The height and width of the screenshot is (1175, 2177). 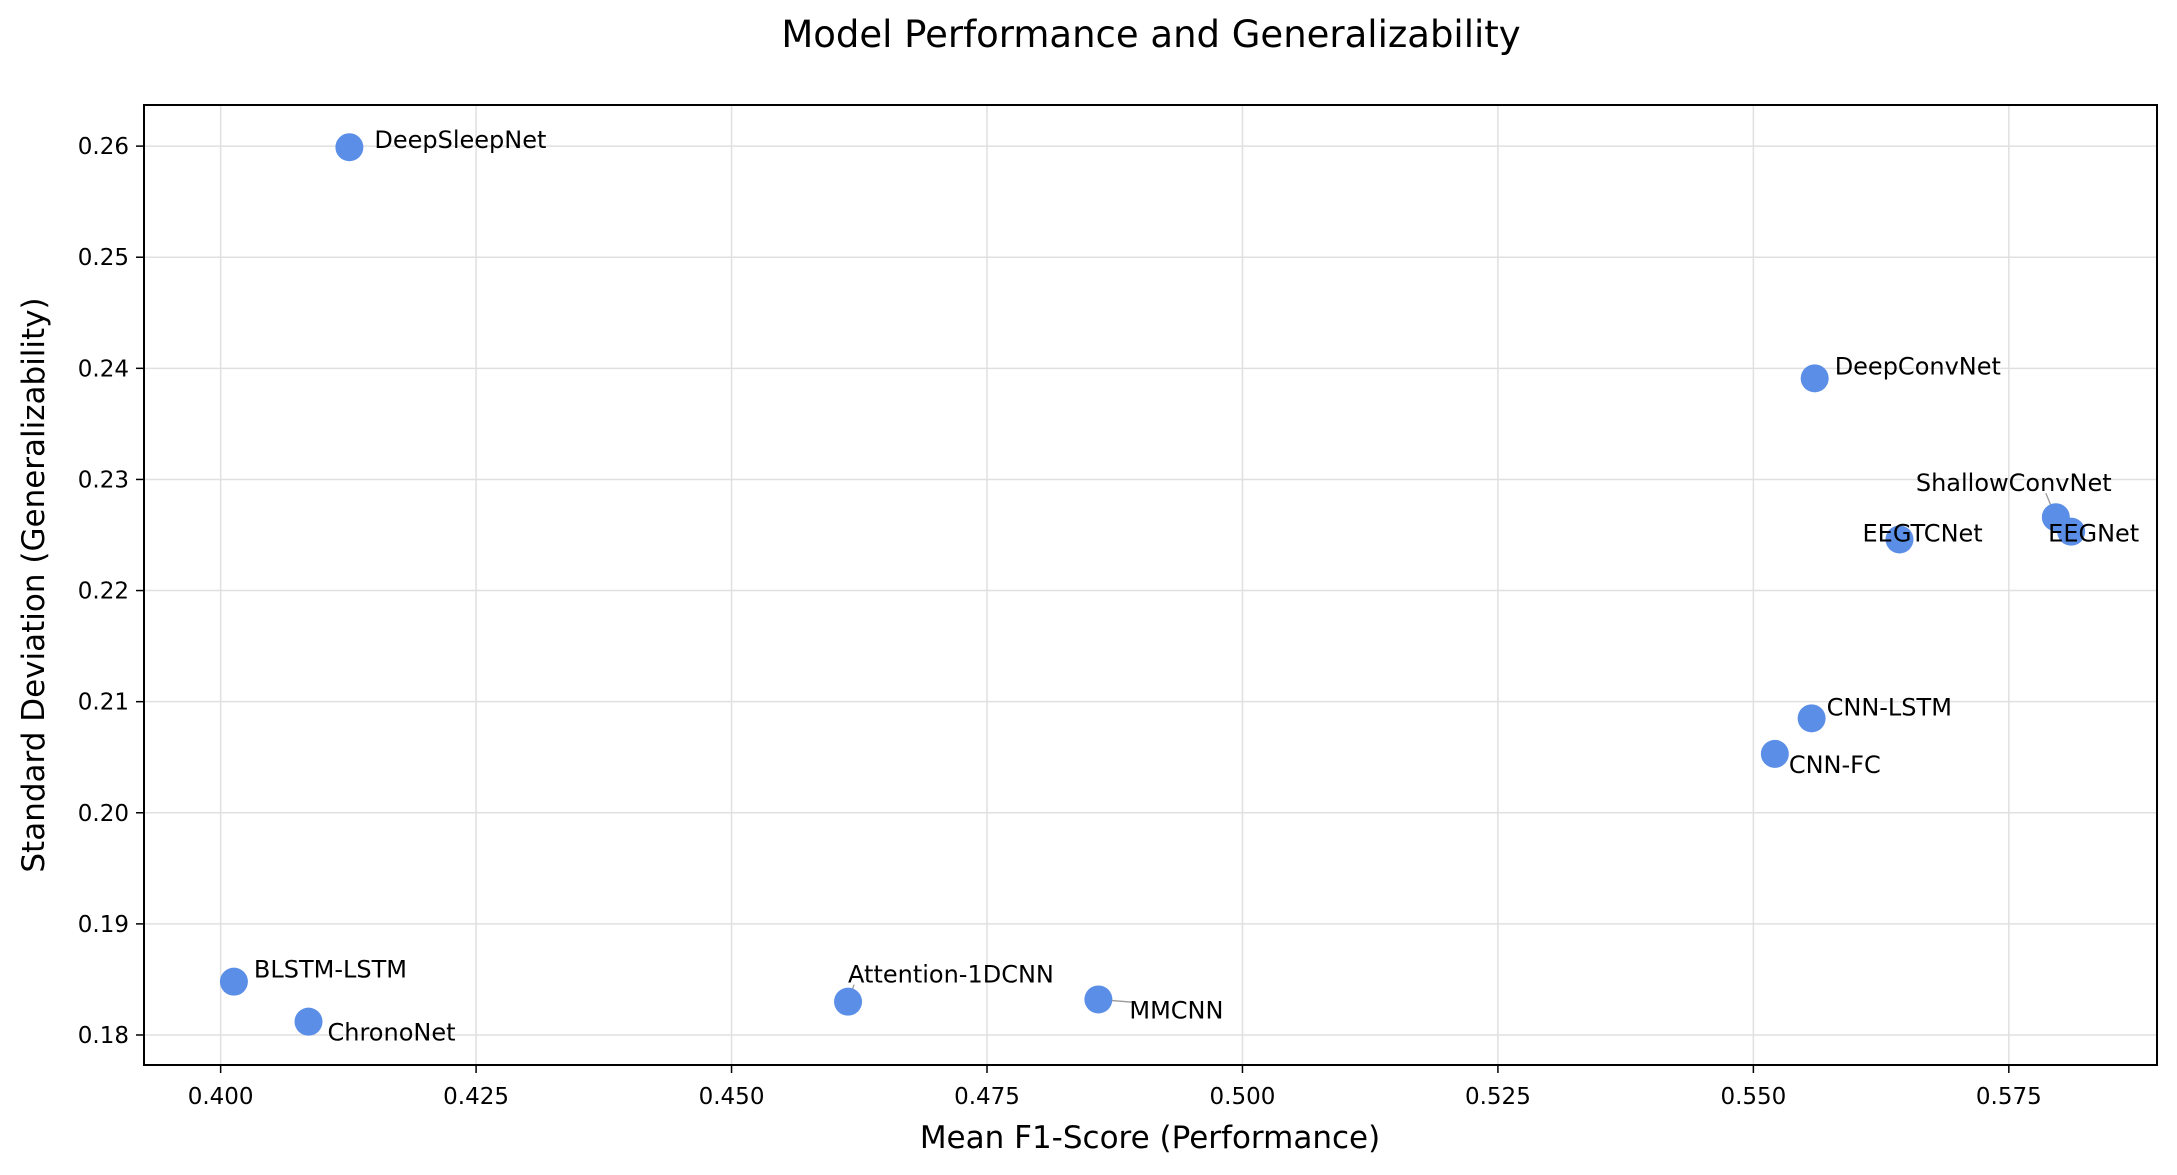 I want to click on point-deepconvnet, so click(x=1814, y=378).